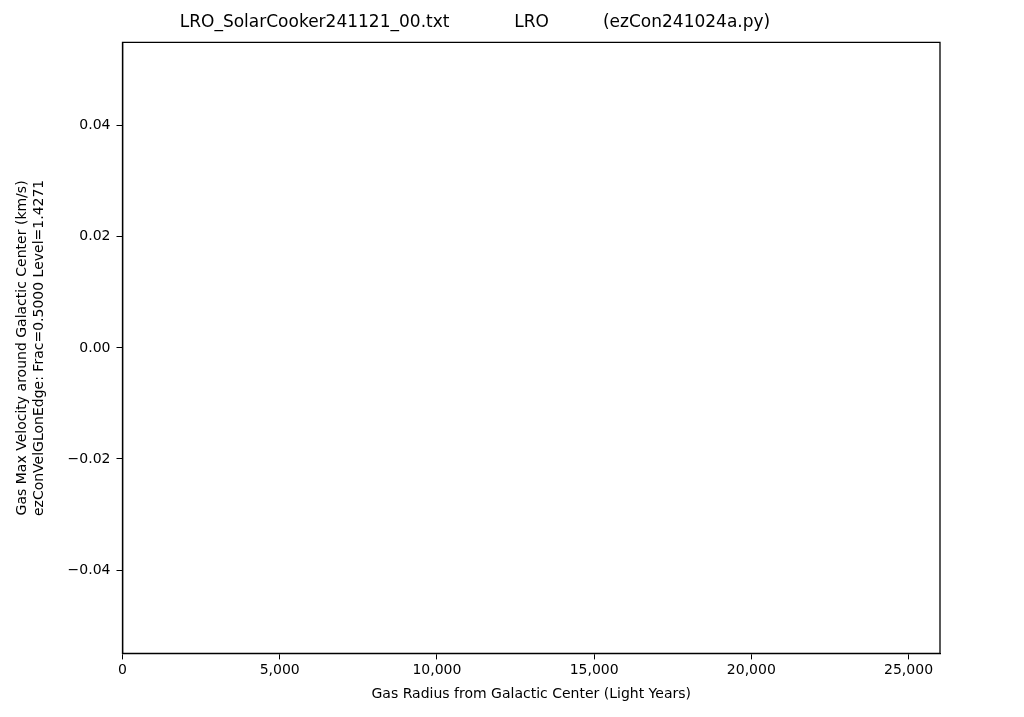 The height and width of the screenshot is (717, 1024). What do you see at coordinates (89, 568) in the screenshot?
I see `y-tick-label: −0.04` at bounding box center [89, 568].